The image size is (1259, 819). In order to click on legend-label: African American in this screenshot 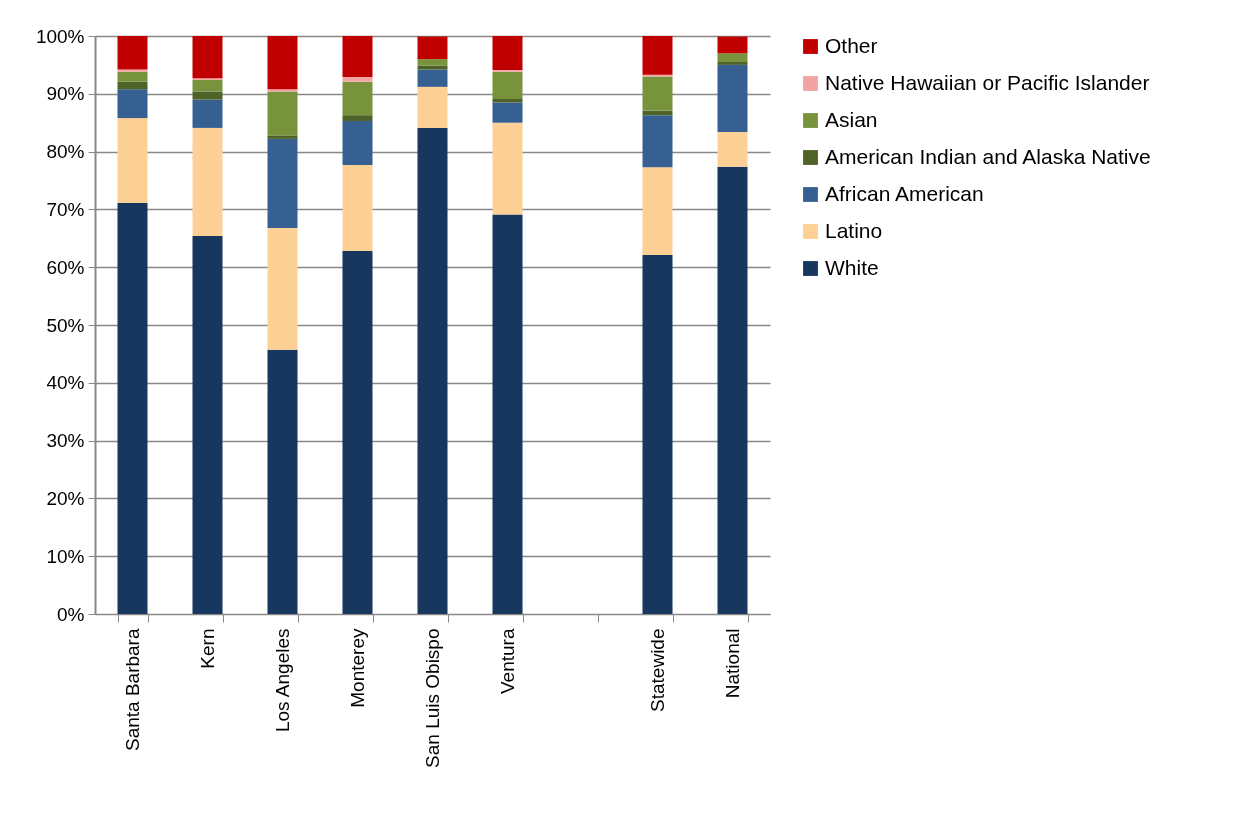, I will do `click(904, 193)`.